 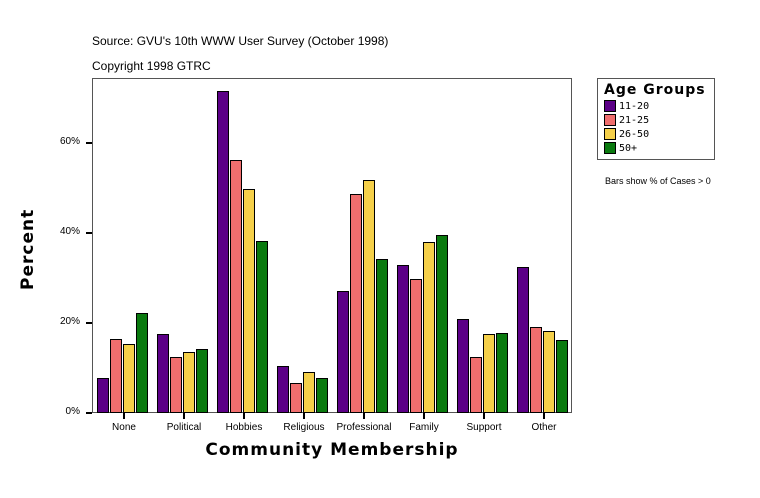 What do you see at coordinates (28, 249) in the screenshot?
I see `y-axis-title: Percent` at bounding box center [28, 249].